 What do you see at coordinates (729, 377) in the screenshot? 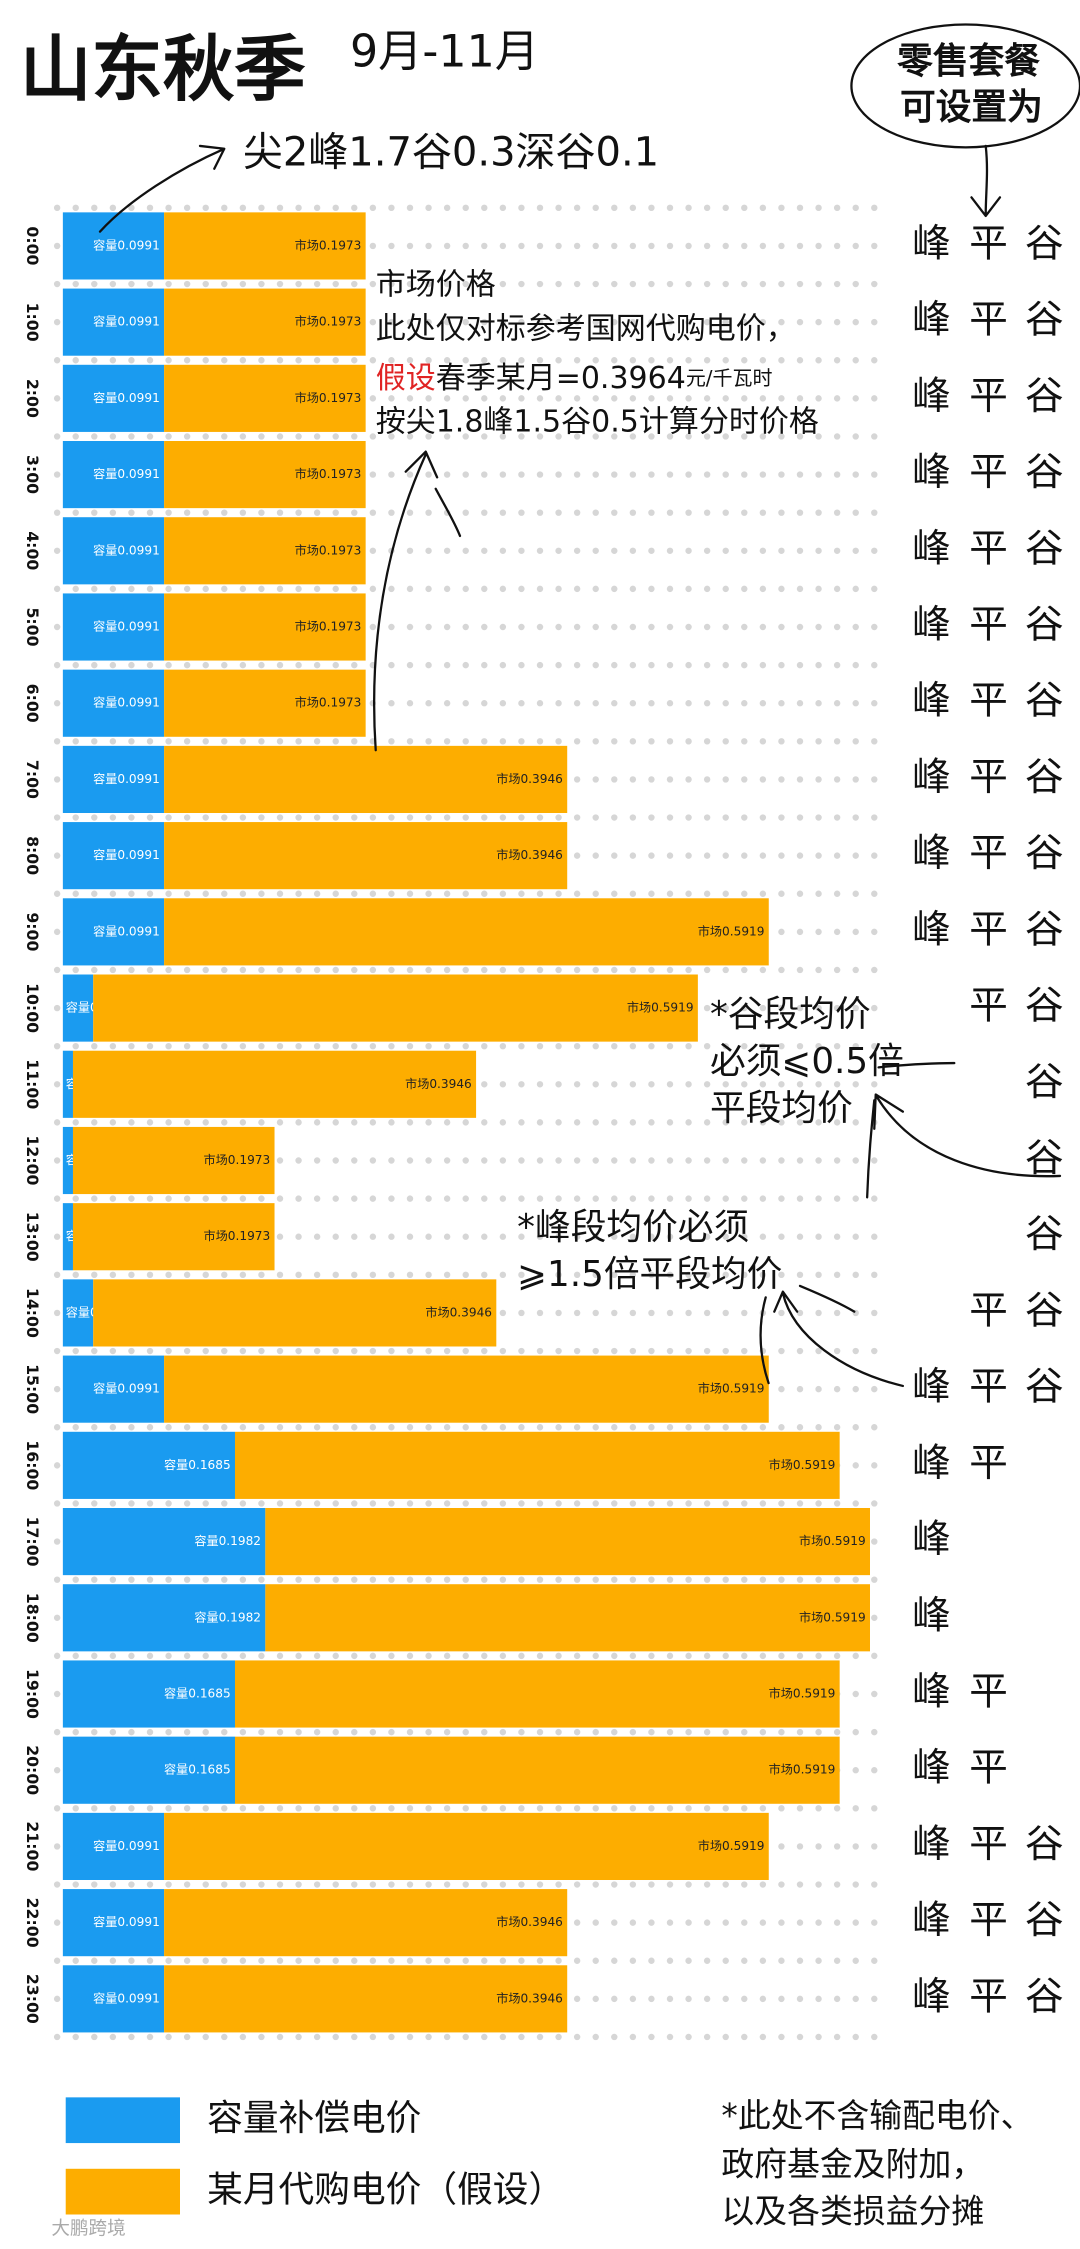
I see `note-unit: 元/千瓦时` at bounding box center [729, 377].